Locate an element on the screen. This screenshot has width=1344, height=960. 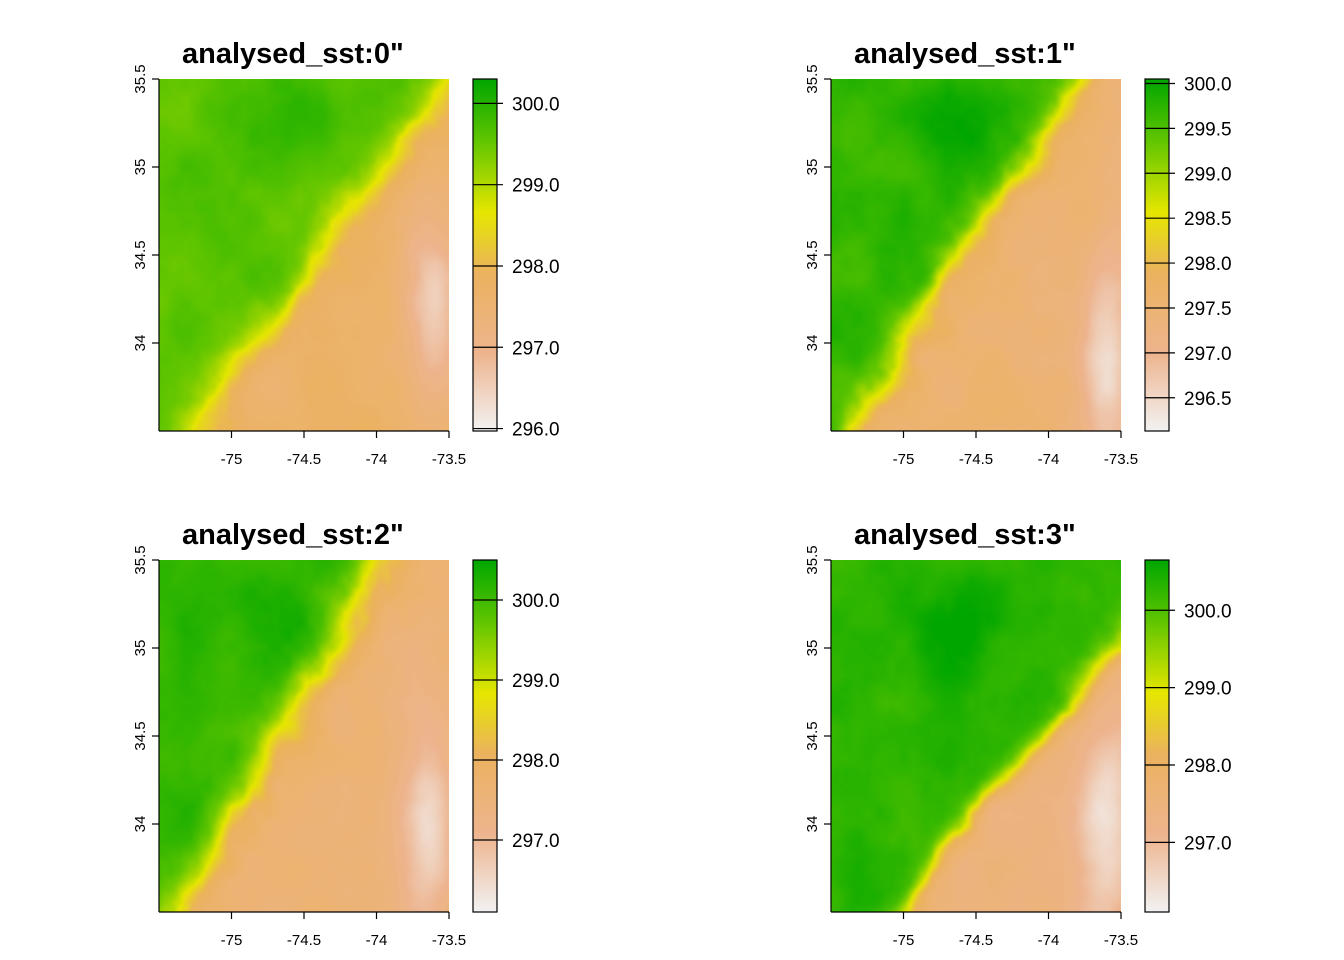
legend-tick-label: 298.5 is located at coordinates (1208, 219).